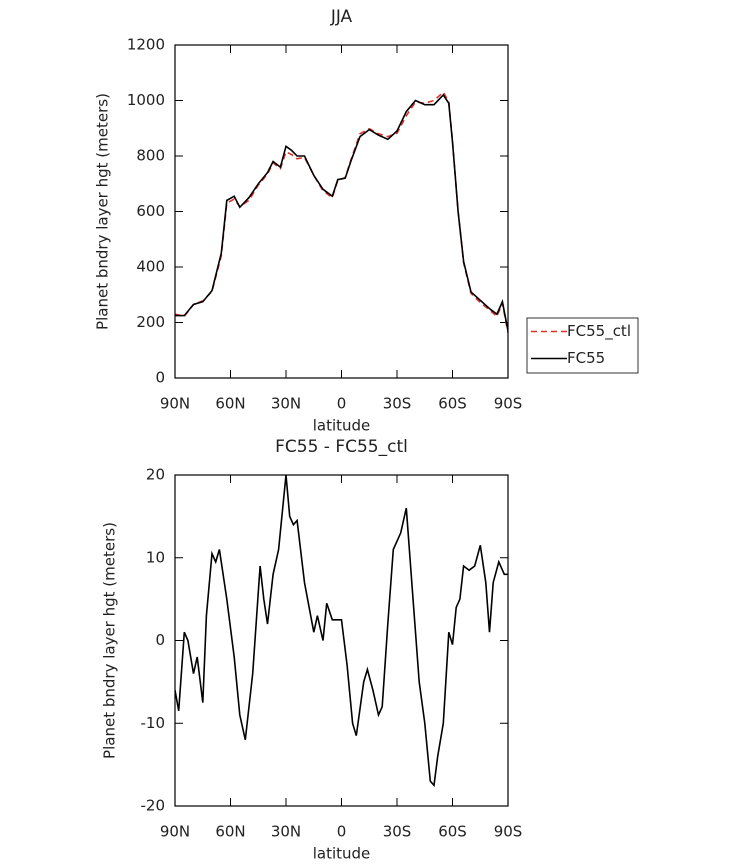 This screenshot has width=733, height=866. I want to click on y-tick-label: 1000, so click(146, 100).